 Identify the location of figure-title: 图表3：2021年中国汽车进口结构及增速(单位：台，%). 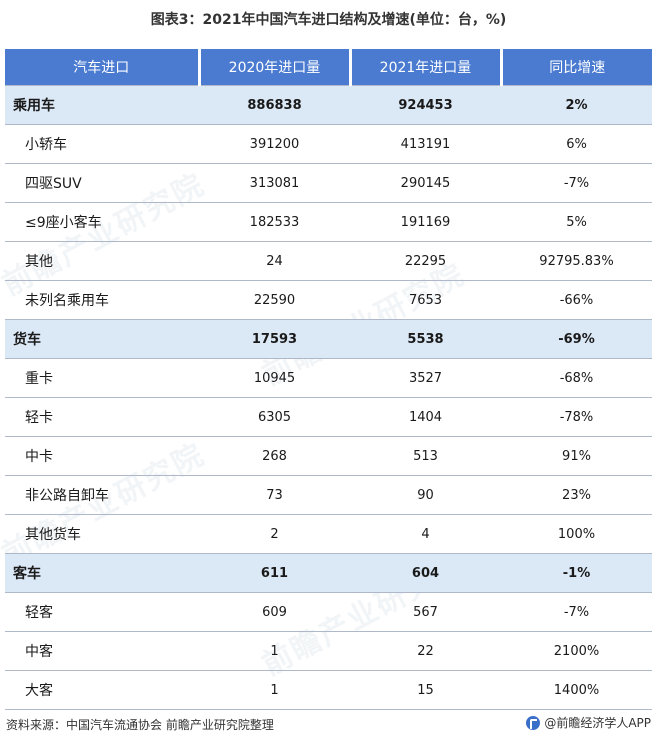
(328, 20).